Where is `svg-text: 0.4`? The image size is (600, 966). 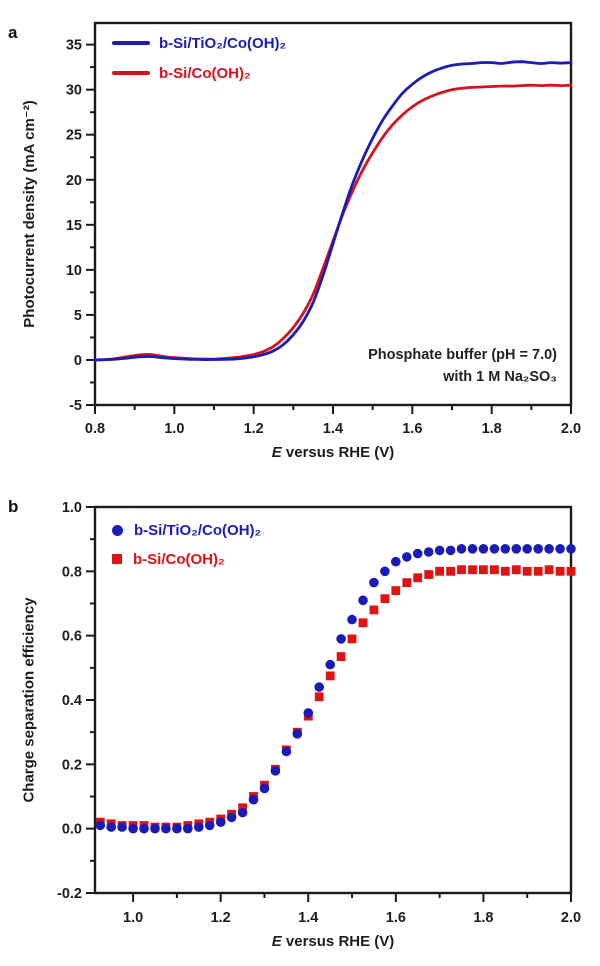
svg-text: 0.4 is located at coordinates (72, 701).